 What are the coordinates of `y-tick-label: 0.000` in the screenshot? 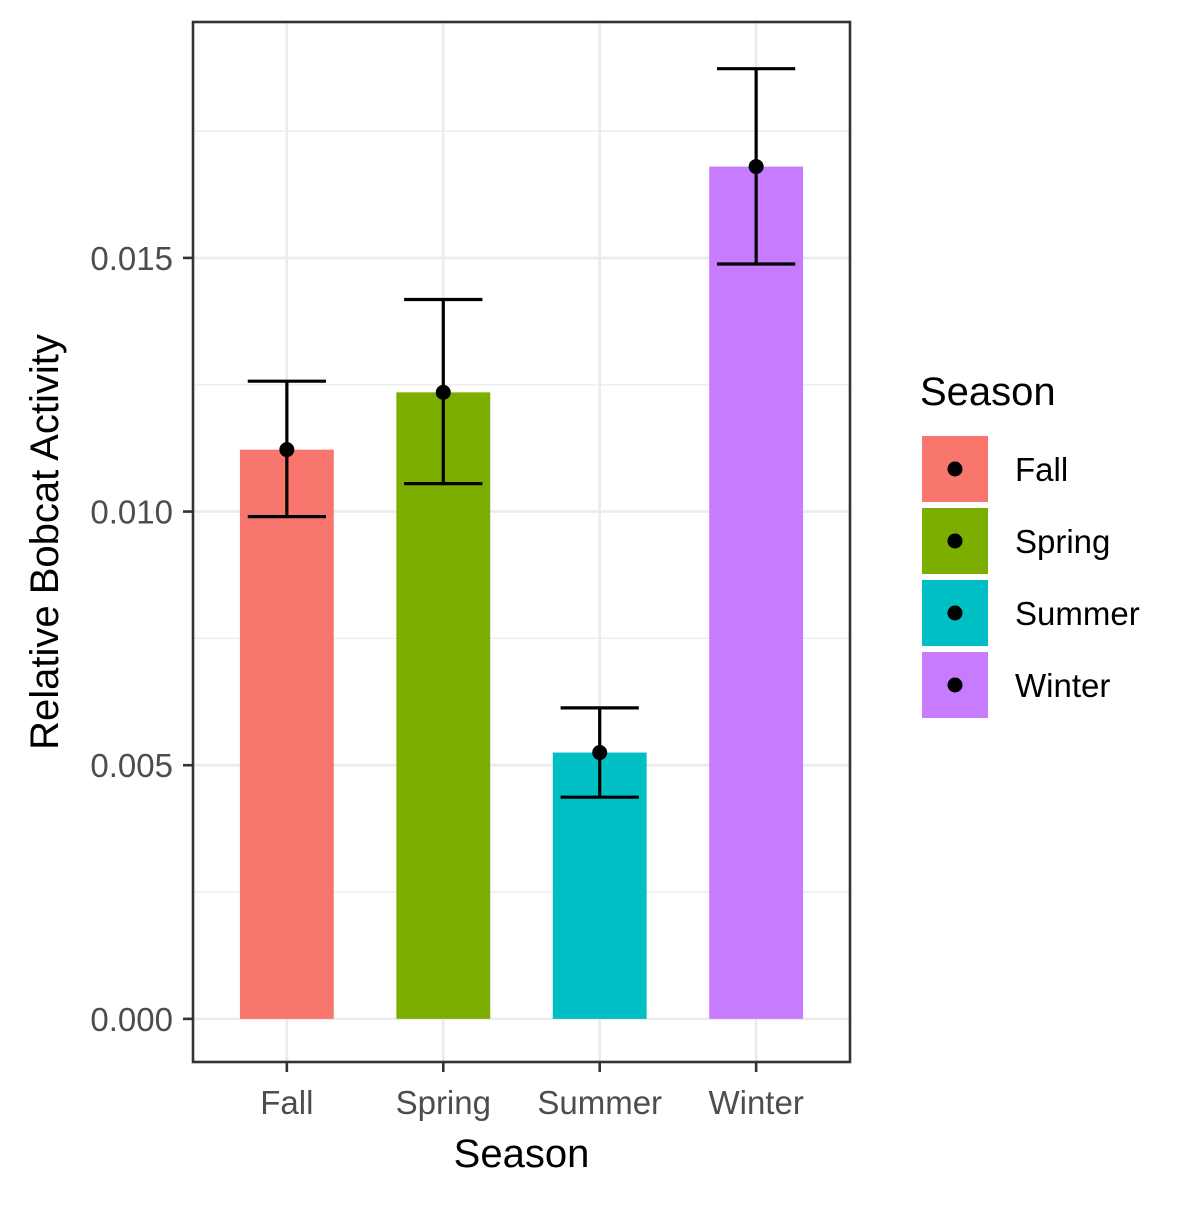 It's located at (131, 1019).